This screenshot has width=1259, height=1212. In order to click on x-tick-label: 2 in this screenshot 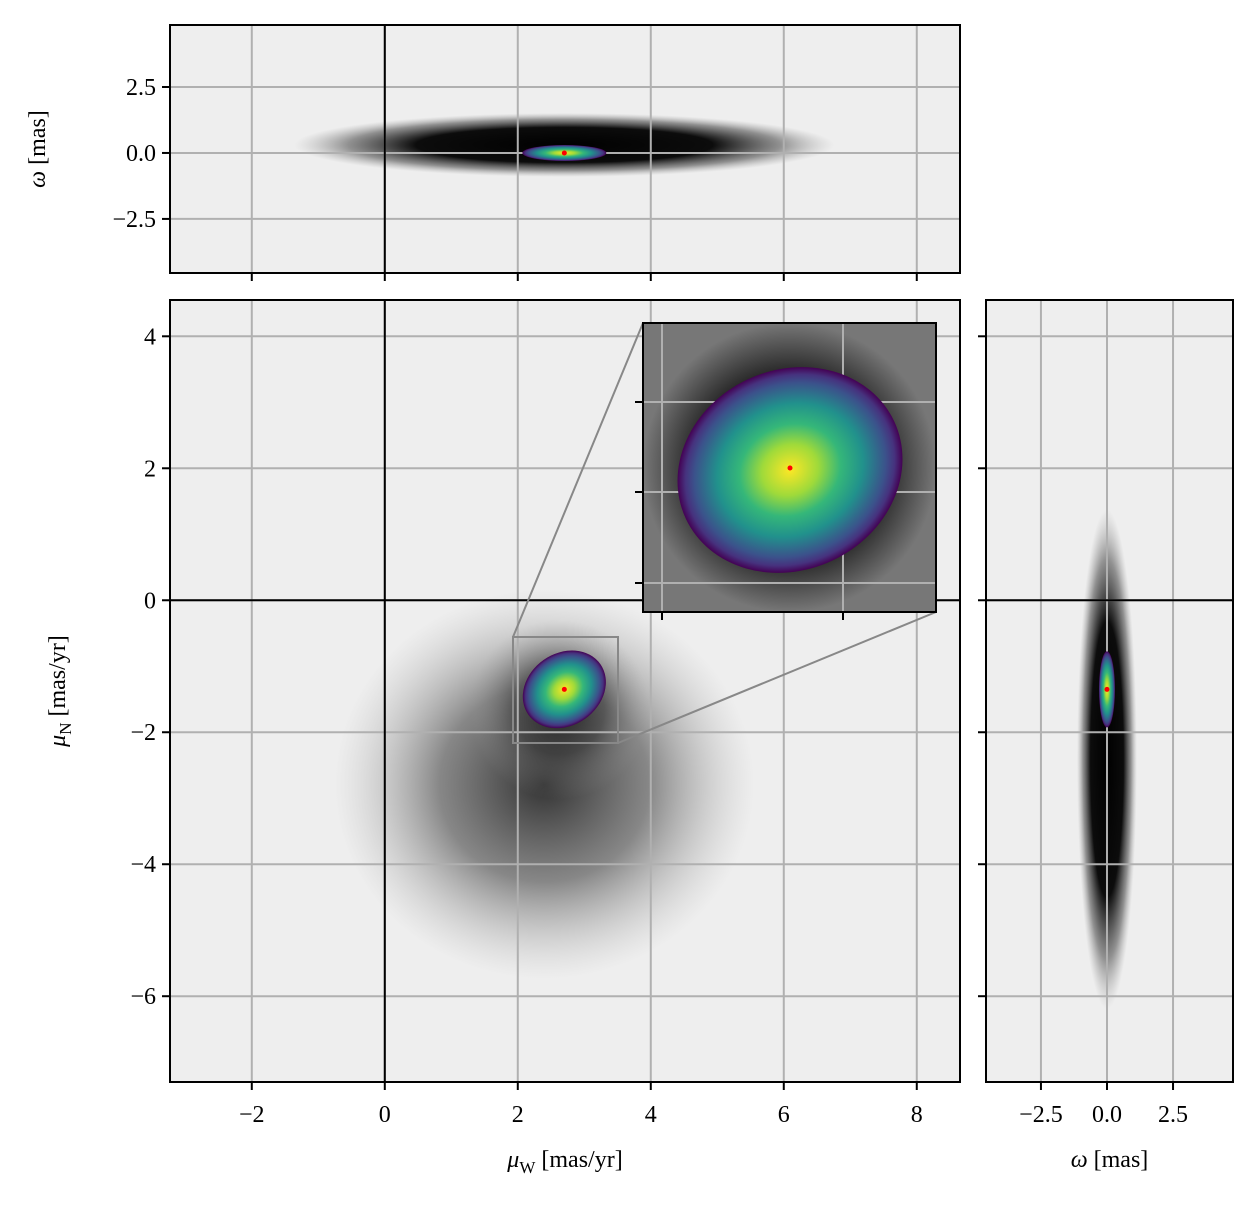, I will do `click(518, 1115)`.